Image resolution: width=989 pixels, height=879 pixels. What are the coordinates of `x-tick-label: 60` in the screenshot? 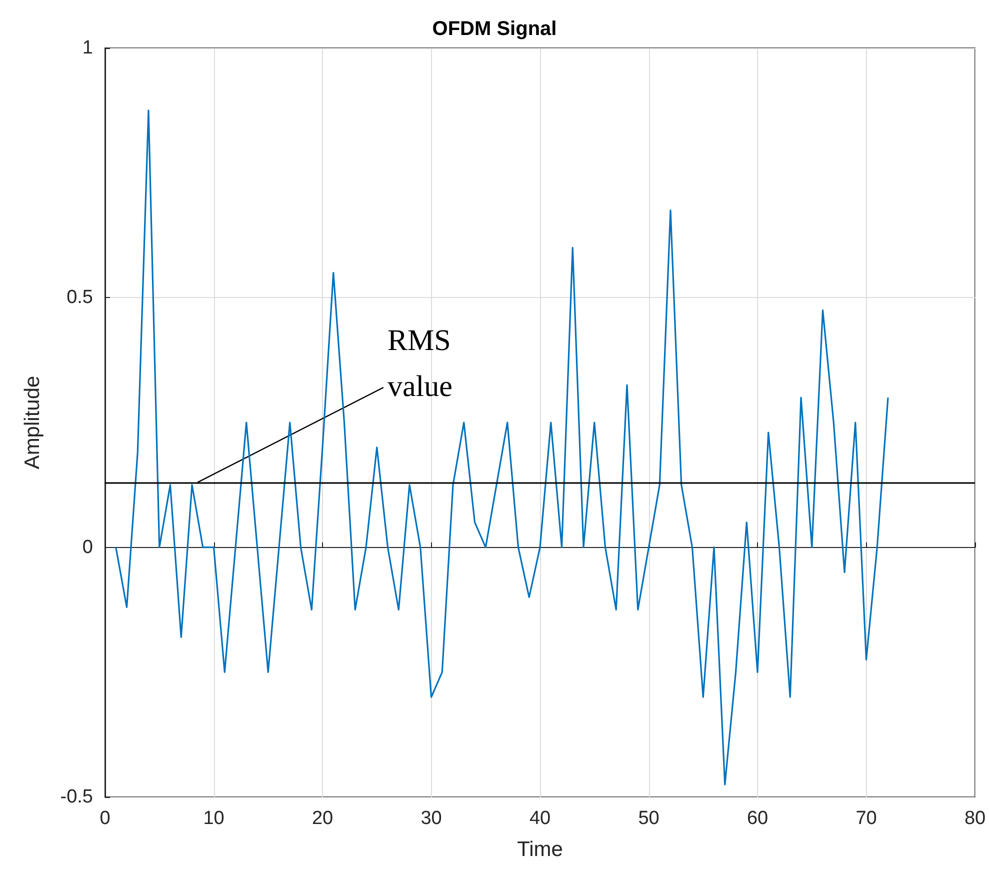 It's located at (757, 818).